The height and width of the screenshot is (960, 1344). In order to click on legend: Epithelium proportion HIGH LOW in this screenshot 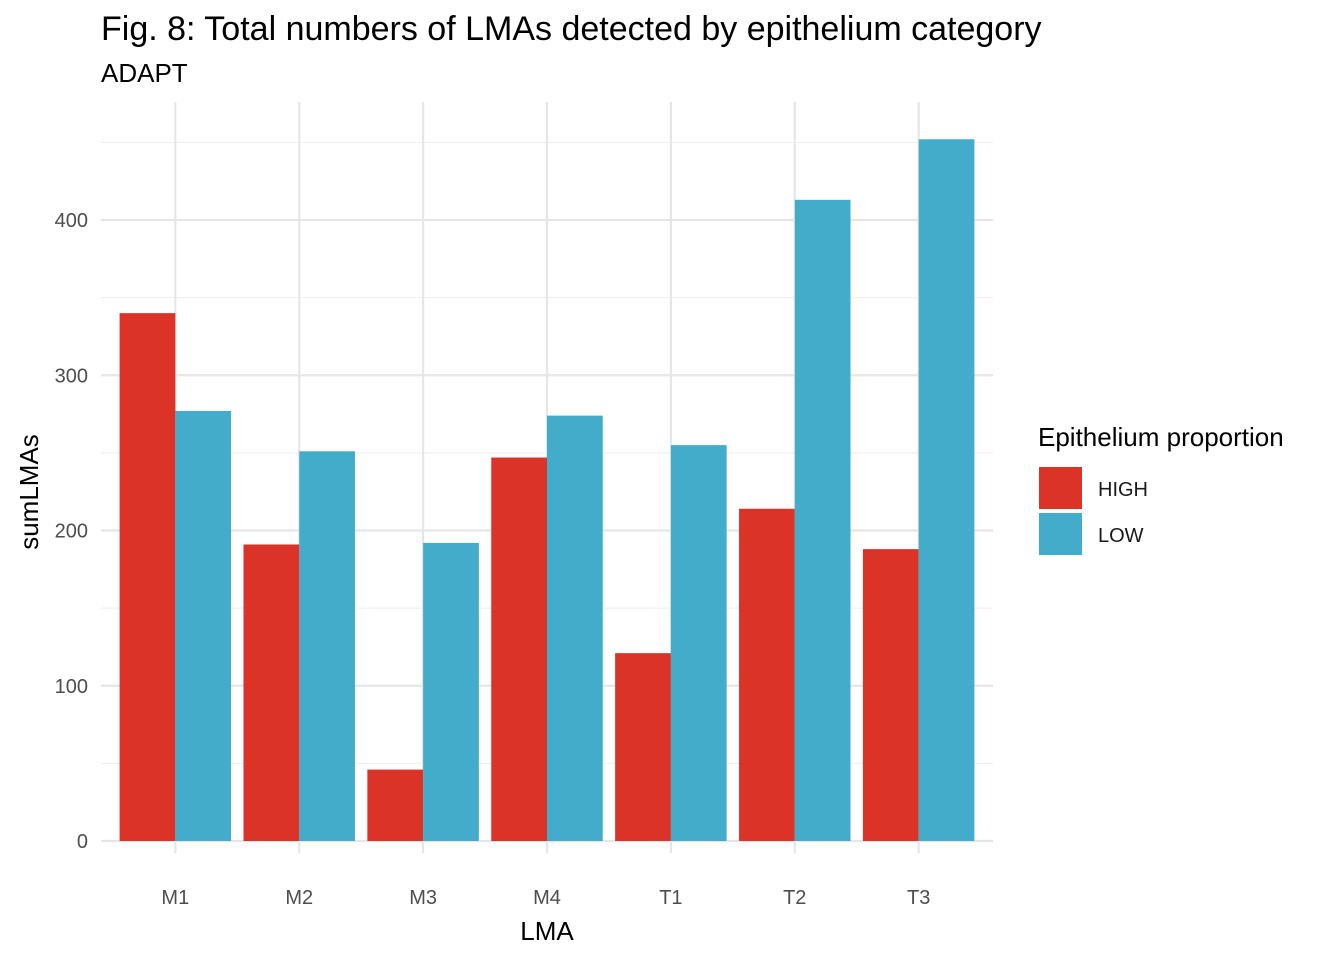, I will do `click(1161, 488)`.